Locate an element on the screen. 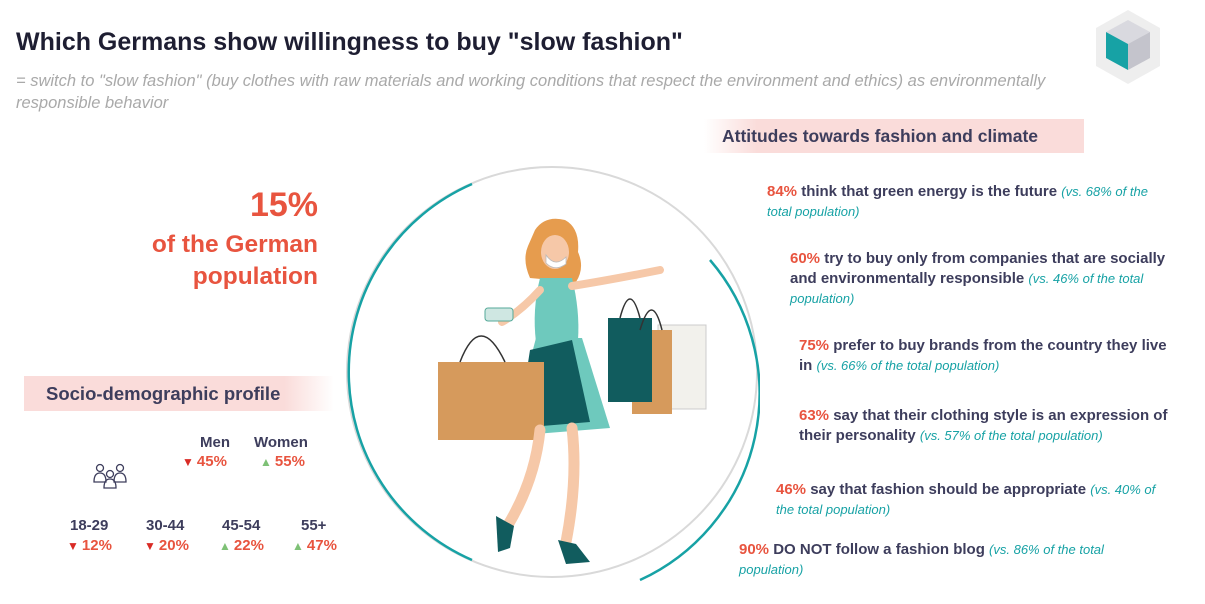 This screenshot has height=604, width=1205. age-18-29-value: ▼ 12% is located at coordinates (89, 545).